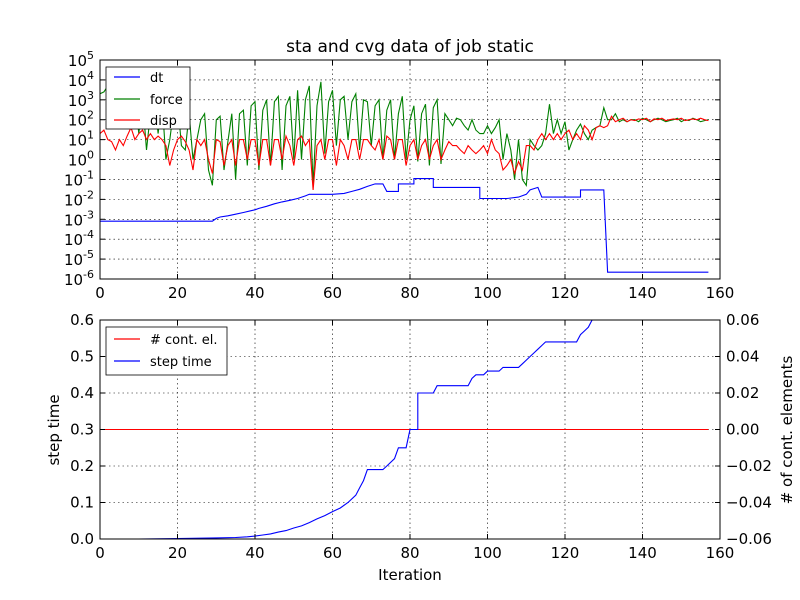  Describe the element at coordinates (81, 99) in the screenshot. I see `top-y-tick-label: 10³` at that location.